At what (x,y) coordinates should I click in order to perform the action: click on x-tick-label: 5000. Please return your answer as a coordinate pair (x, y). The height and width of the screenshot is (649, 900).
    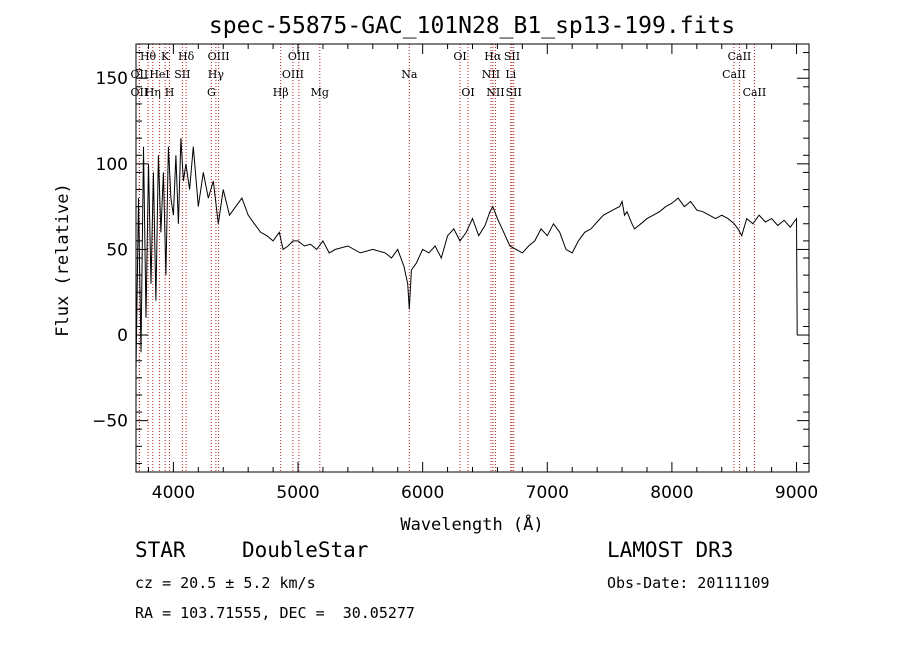
    Looking at the image, I should click on (297, 493).